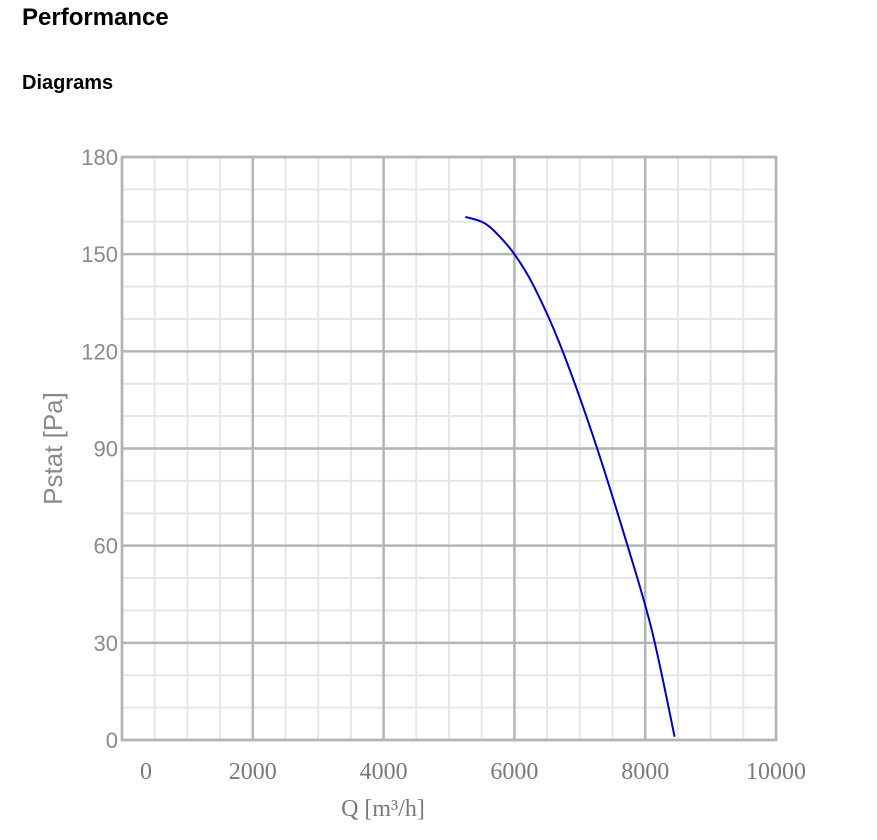  I want to click on y-ticks: 0 30 60 90 120 150 180, so click(99, 449).